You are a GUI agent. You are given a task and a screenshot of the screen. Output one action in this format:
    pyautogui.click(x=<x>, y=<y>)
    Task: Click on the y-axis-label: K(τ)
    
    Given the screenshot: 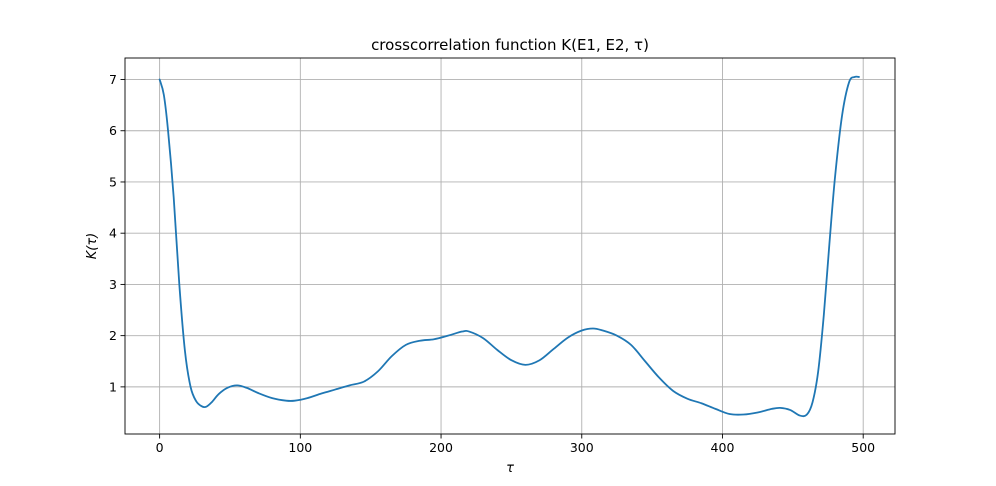 What is the action you would take?
    pyautogui.click(x=92, y=246)
    